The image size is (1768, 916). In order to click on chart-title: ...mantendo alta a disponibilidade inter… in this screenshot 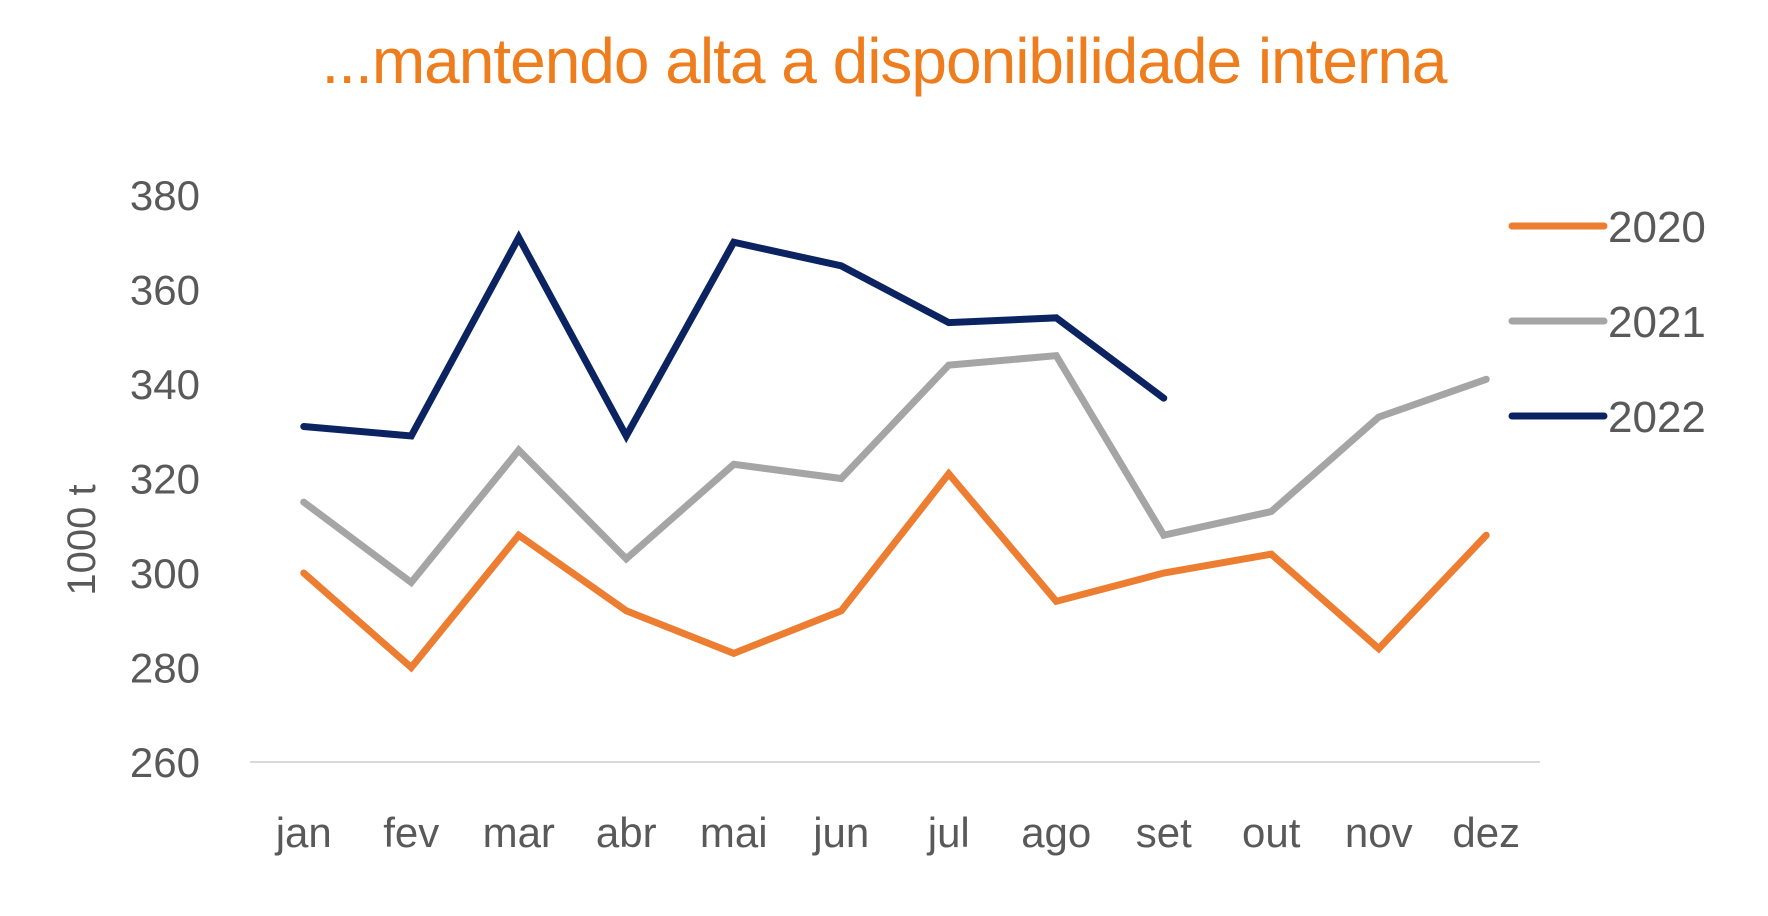, I will do `click(884, 61)`.